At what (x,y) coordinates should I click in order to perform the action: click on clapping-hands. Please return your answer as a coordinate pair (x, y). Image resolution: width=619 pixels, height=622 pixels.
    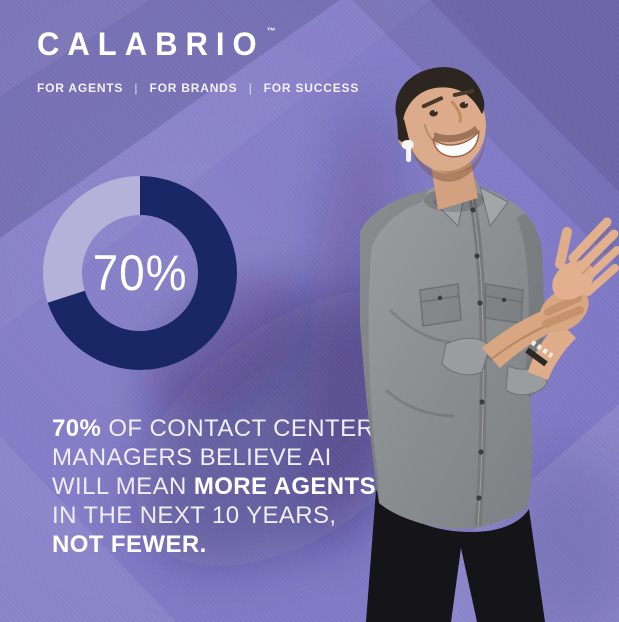
    Looking at the image, I should click on (579, 274).